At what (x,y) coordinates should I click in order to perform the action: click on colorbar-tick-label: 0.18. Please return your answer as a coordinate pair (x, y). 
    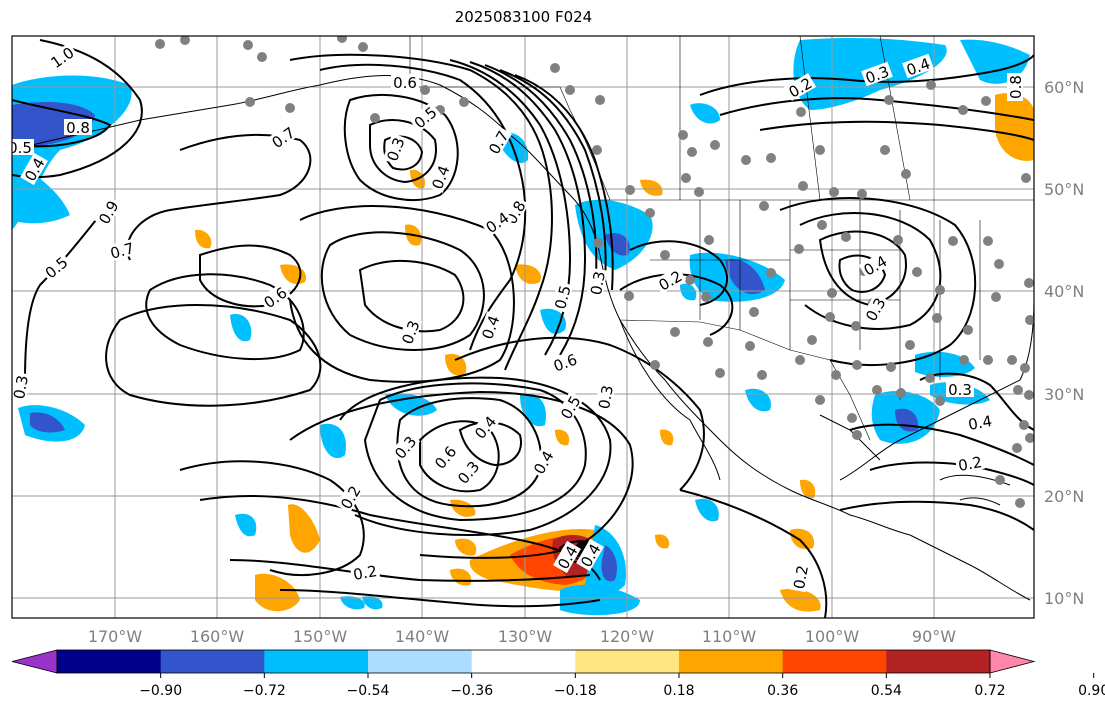
    Looking at the image, I should click on (678, 691).